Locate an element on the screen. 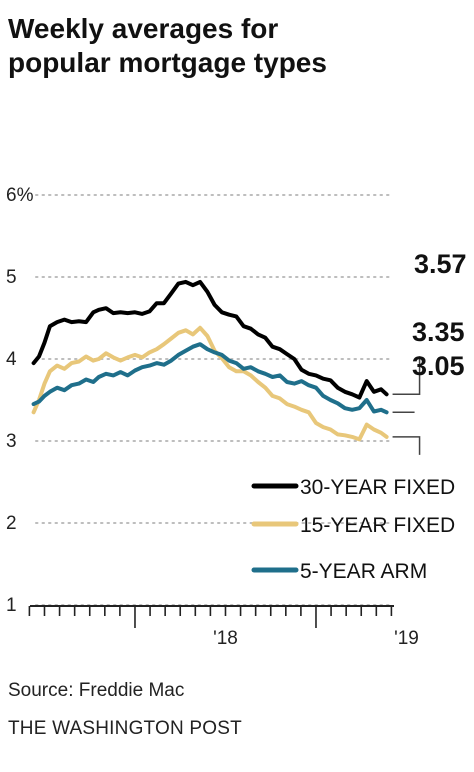  source-note: Source: Freddie Mac is located at coordinates (96, 690).